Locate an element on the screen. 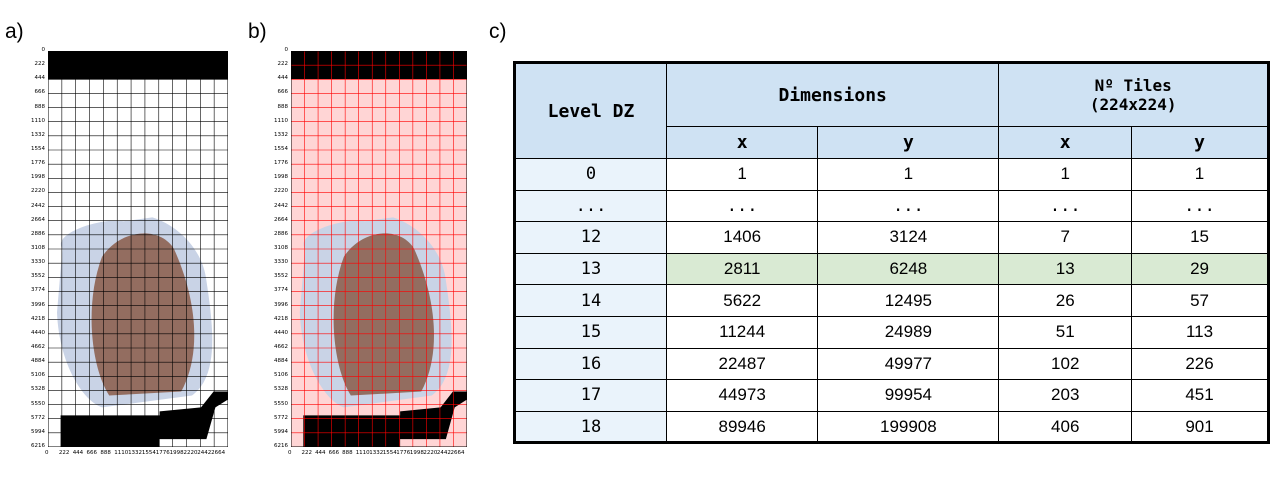  y-tick-label: 3108 is located at coordinates (38, 248).